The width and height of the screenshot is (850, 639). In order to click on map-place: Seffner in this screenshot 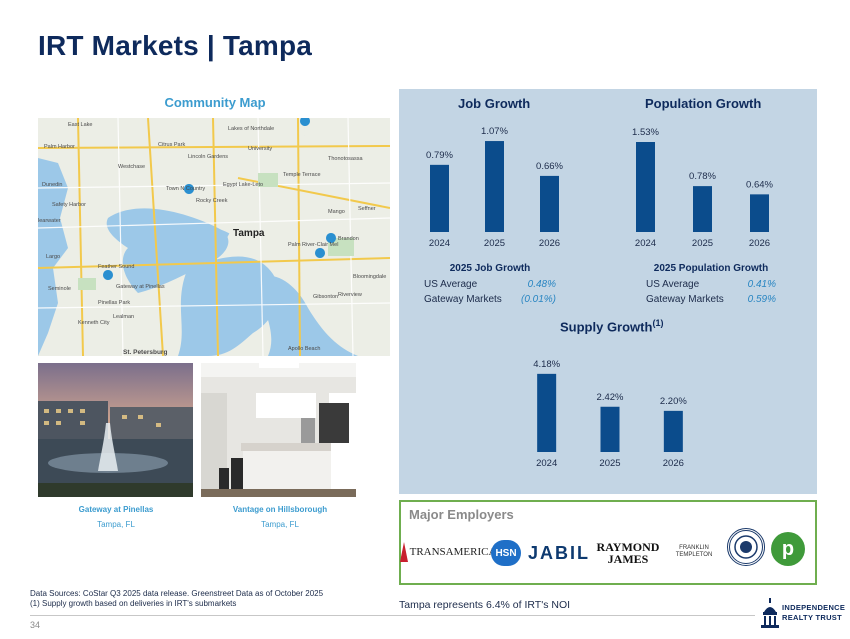, I will do `click(367, 209)`.